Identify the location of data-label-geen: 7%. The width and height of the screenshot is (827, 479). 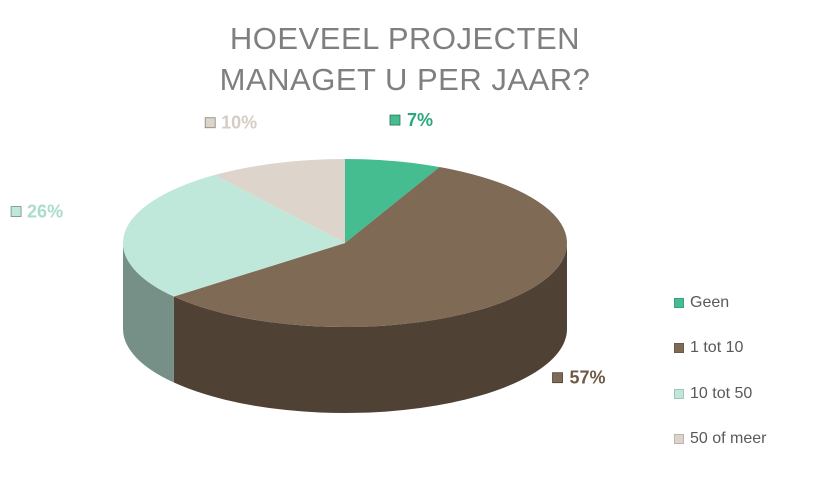
(411, 120).